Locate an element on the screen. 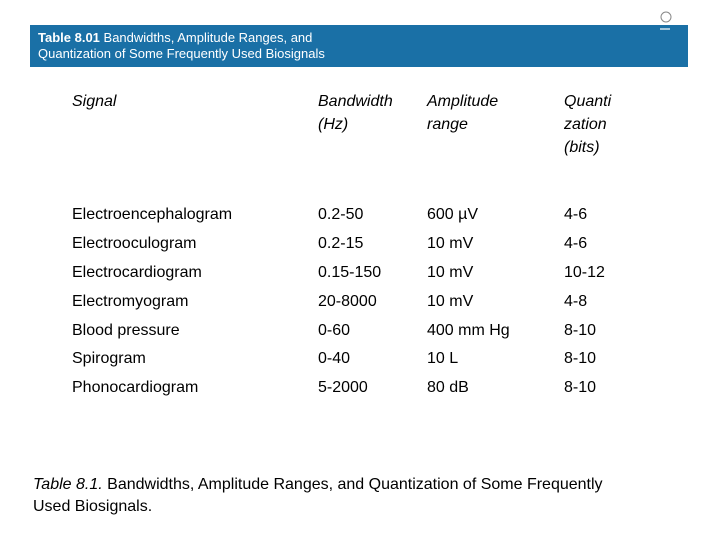  icon is located at coordinates (666, 17).